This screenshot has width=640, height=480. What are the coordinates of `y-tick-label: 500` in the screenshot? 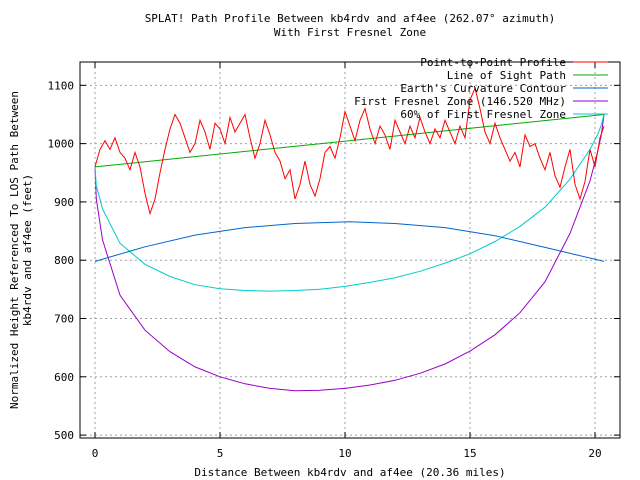 It's located at (64, 435).